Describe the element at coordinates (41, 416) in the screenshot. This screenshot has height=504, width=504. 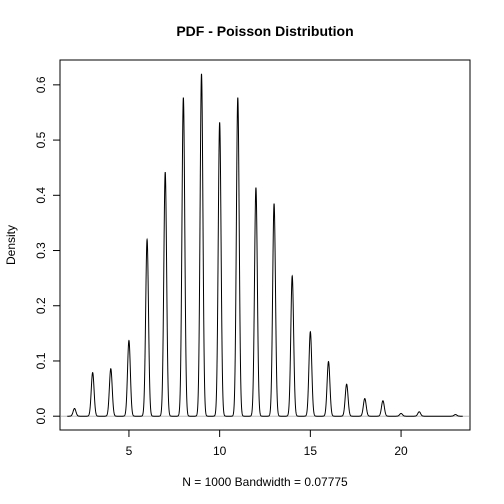
I see `y-tick-label: 0.0` at that location.